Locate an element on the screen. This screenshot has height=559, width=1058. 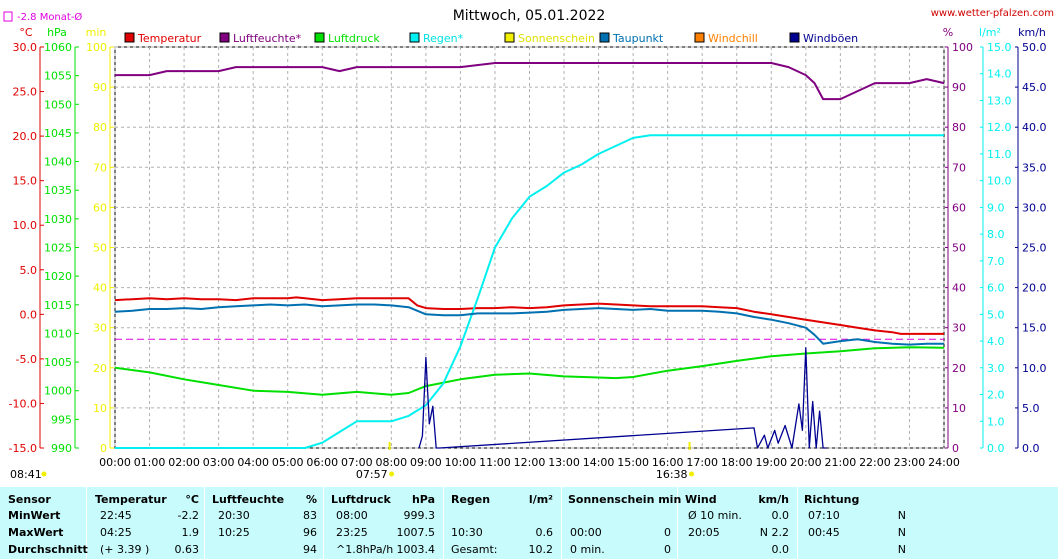
left-axis-tick: 1000 is located at coordinates (58, 391).